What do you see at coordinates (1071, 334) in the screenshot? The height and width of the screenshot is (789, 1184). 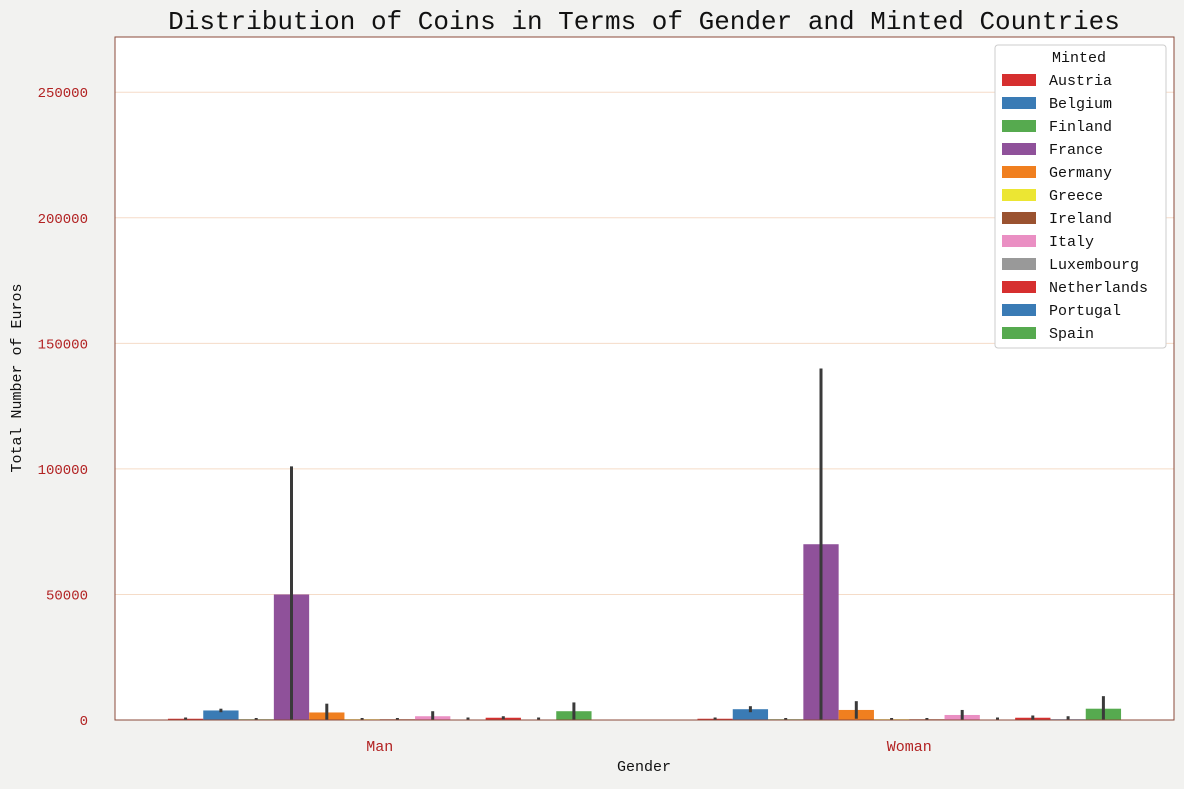 I see `legend-label: Spain` at bounding box center [1071, 334].